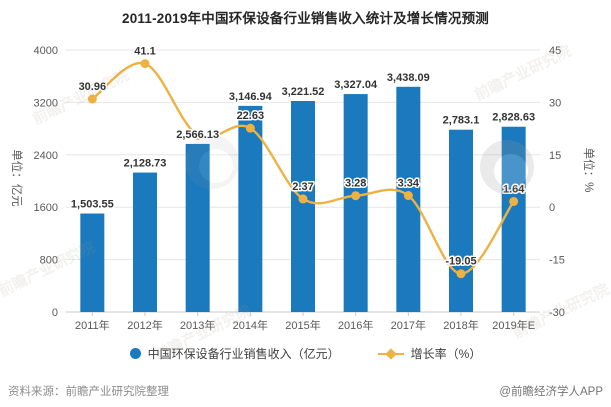  Describe the element at coordinates (408, 196) in the screenshot. I see `line-marker-2017年` at that location.